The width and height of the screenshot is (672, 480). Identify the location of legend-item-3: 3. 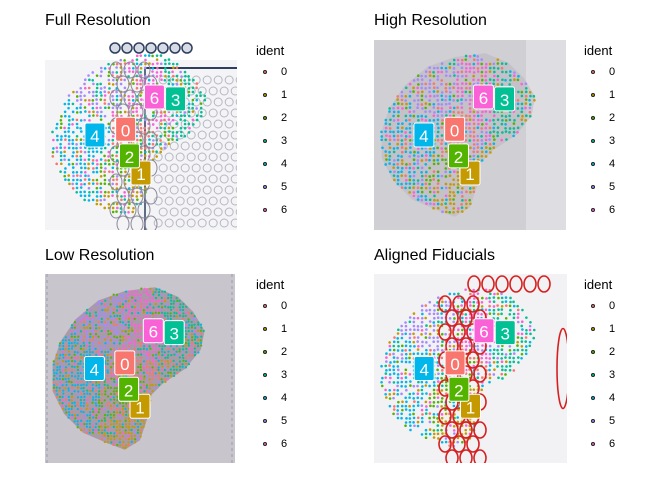
(603, 375).